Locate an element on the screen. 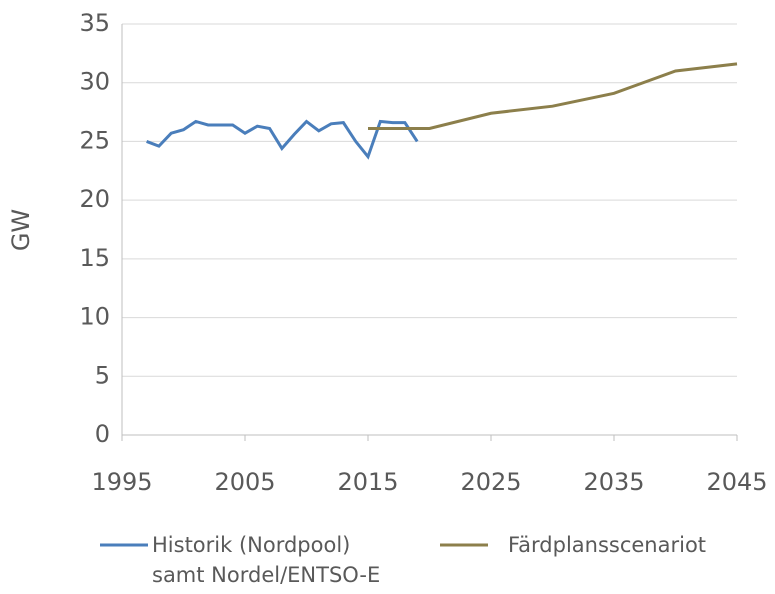  legend: Färdplansscenariot is located at coordinates (573, 545).